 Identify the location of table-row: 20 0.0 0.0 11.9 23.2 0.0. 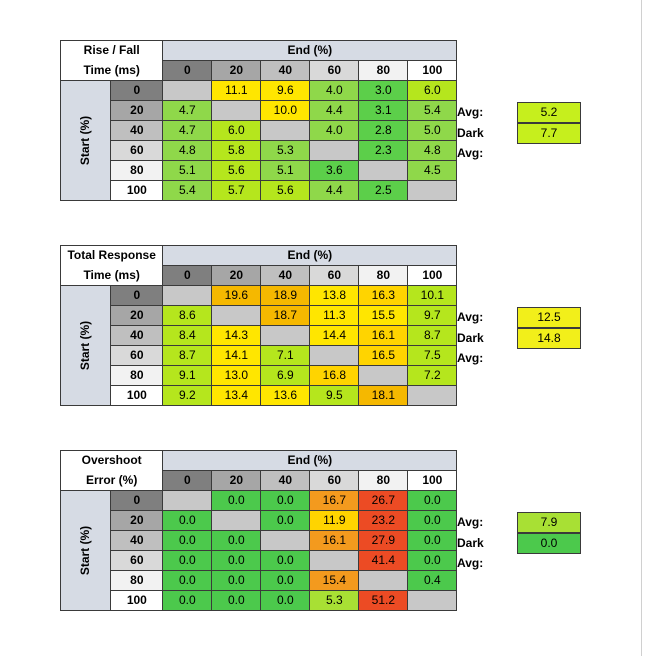
(259, 520).